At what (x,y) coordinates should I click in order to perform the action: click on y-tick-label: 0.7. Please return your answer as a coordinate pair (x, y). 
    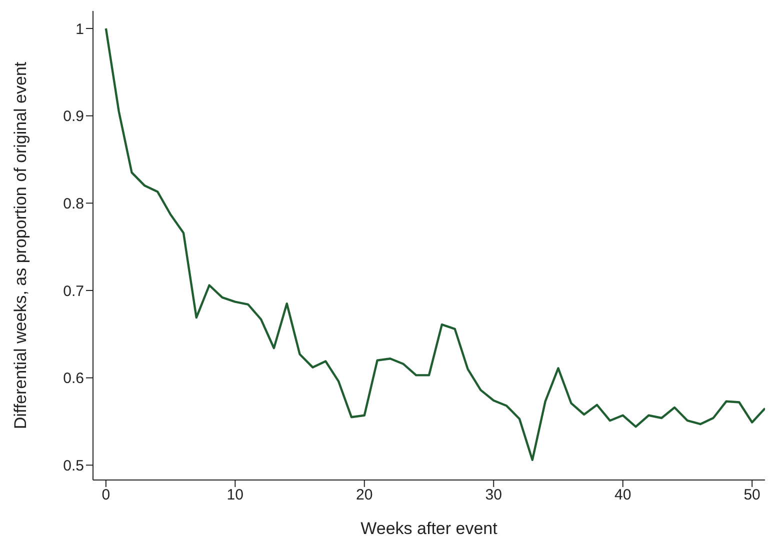
    Looking at the image, I should click on (73, 291).